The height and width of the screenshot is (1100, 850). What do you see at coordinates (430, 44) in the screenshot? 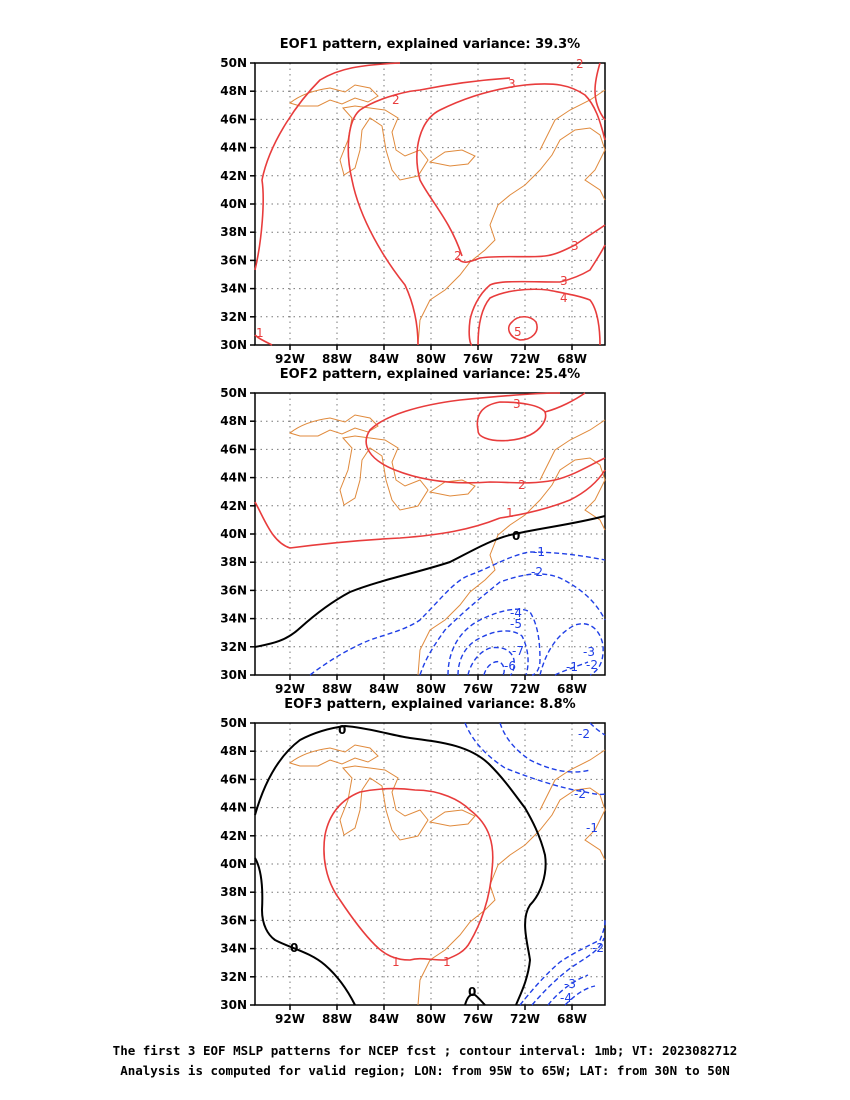
I see `eof1-title: EOF1 pattern, explained variance: 39.3%` at bounding box center [430, 44].